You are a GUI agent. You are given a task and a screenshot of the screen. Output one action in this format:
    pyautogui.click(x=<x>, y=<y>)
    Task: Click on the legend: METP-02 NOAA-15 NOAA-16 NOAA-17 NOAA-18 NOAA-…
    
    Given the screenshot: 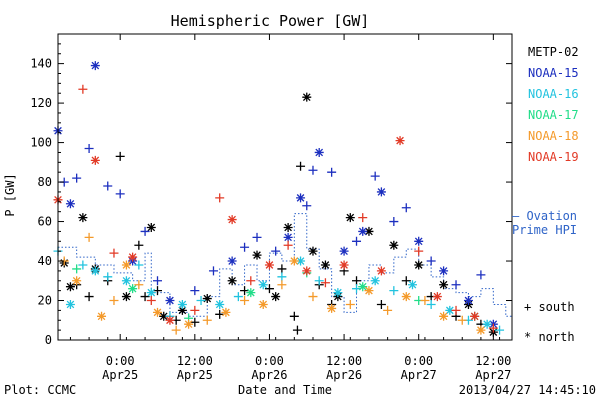 What is the action you would take?
    pyautogui.click(x=545, y=194)
    